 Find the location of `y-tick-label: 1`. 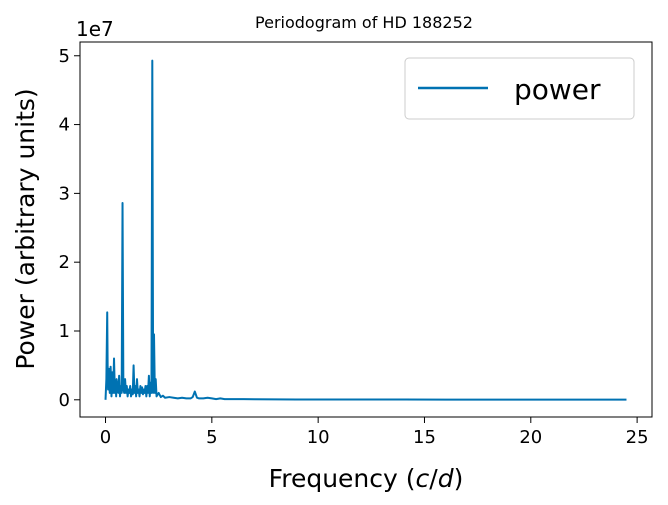

y-tick-label: 1 is located at coordinates (64, 331).